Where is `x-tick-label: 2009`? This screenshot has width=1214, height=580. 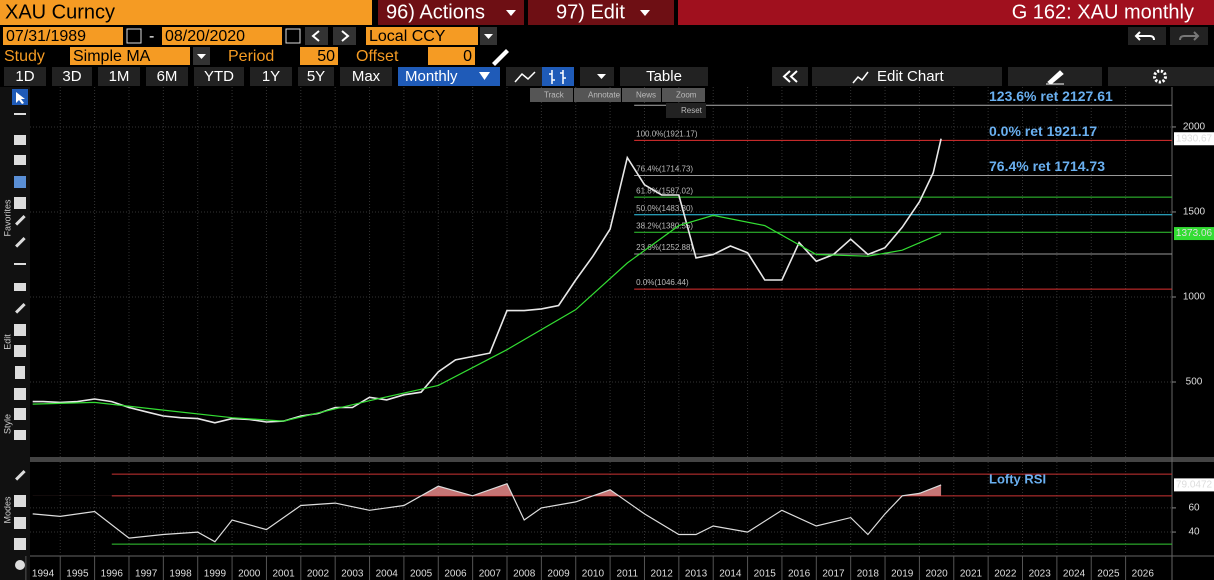
x-tick-label: 2009 is located at coordinates (558, 574).